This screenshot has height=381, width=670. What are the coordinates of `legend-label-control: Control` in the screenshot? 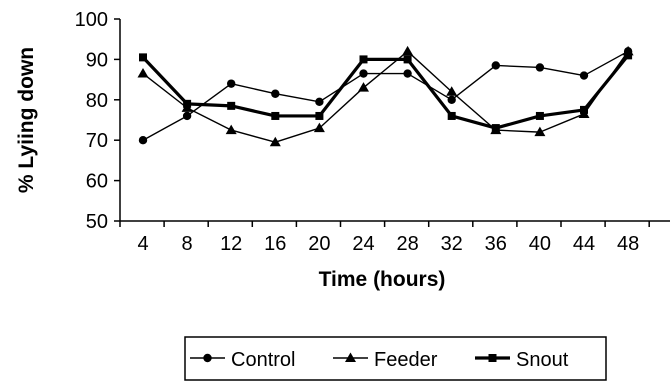 It's located at (263, 360).